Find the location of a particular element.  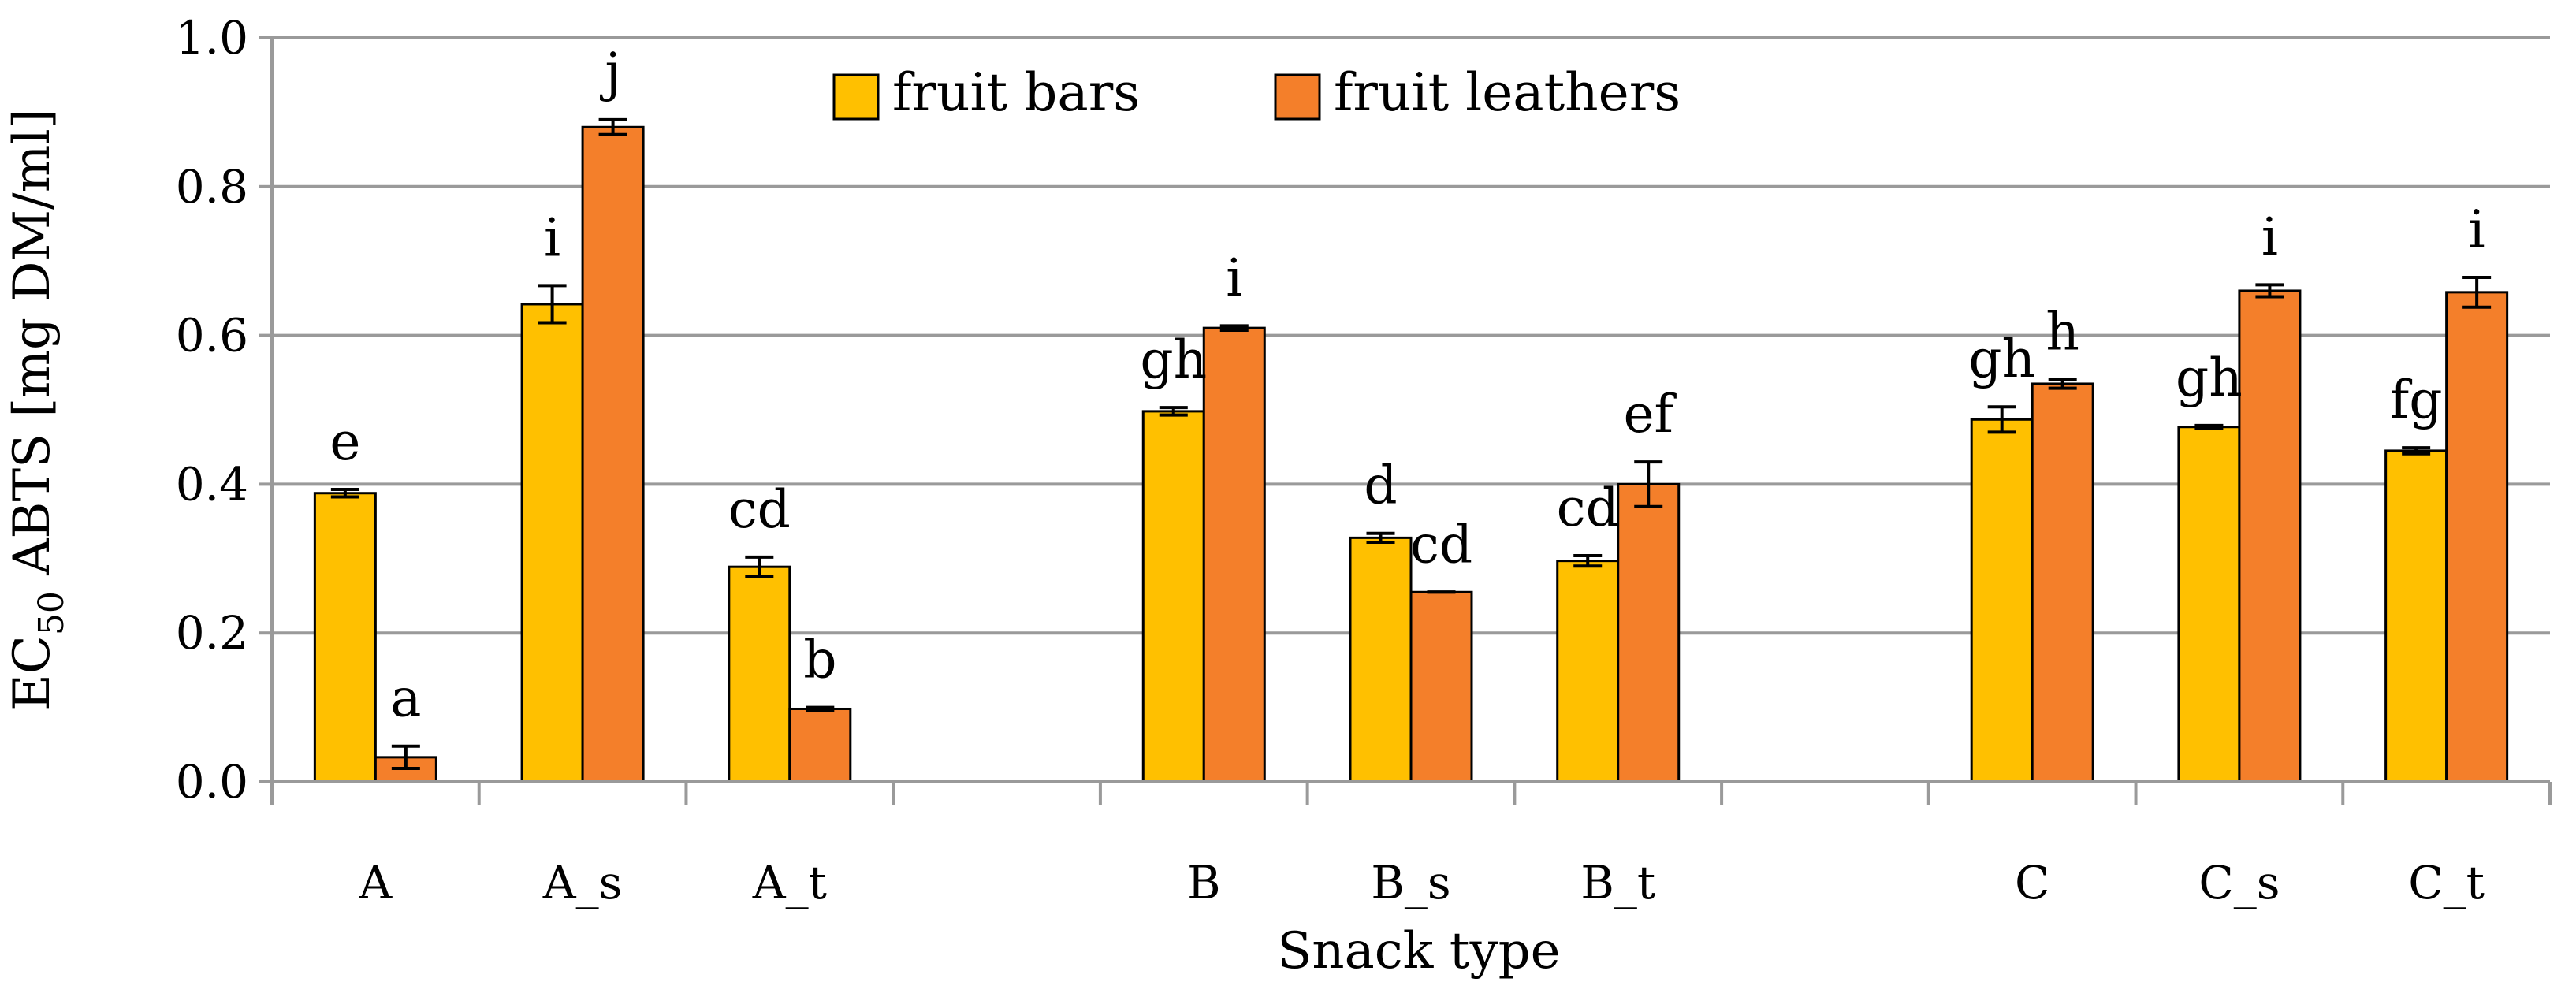

error-bar-fruit-bars-C is located at coordinates (2001, 419).